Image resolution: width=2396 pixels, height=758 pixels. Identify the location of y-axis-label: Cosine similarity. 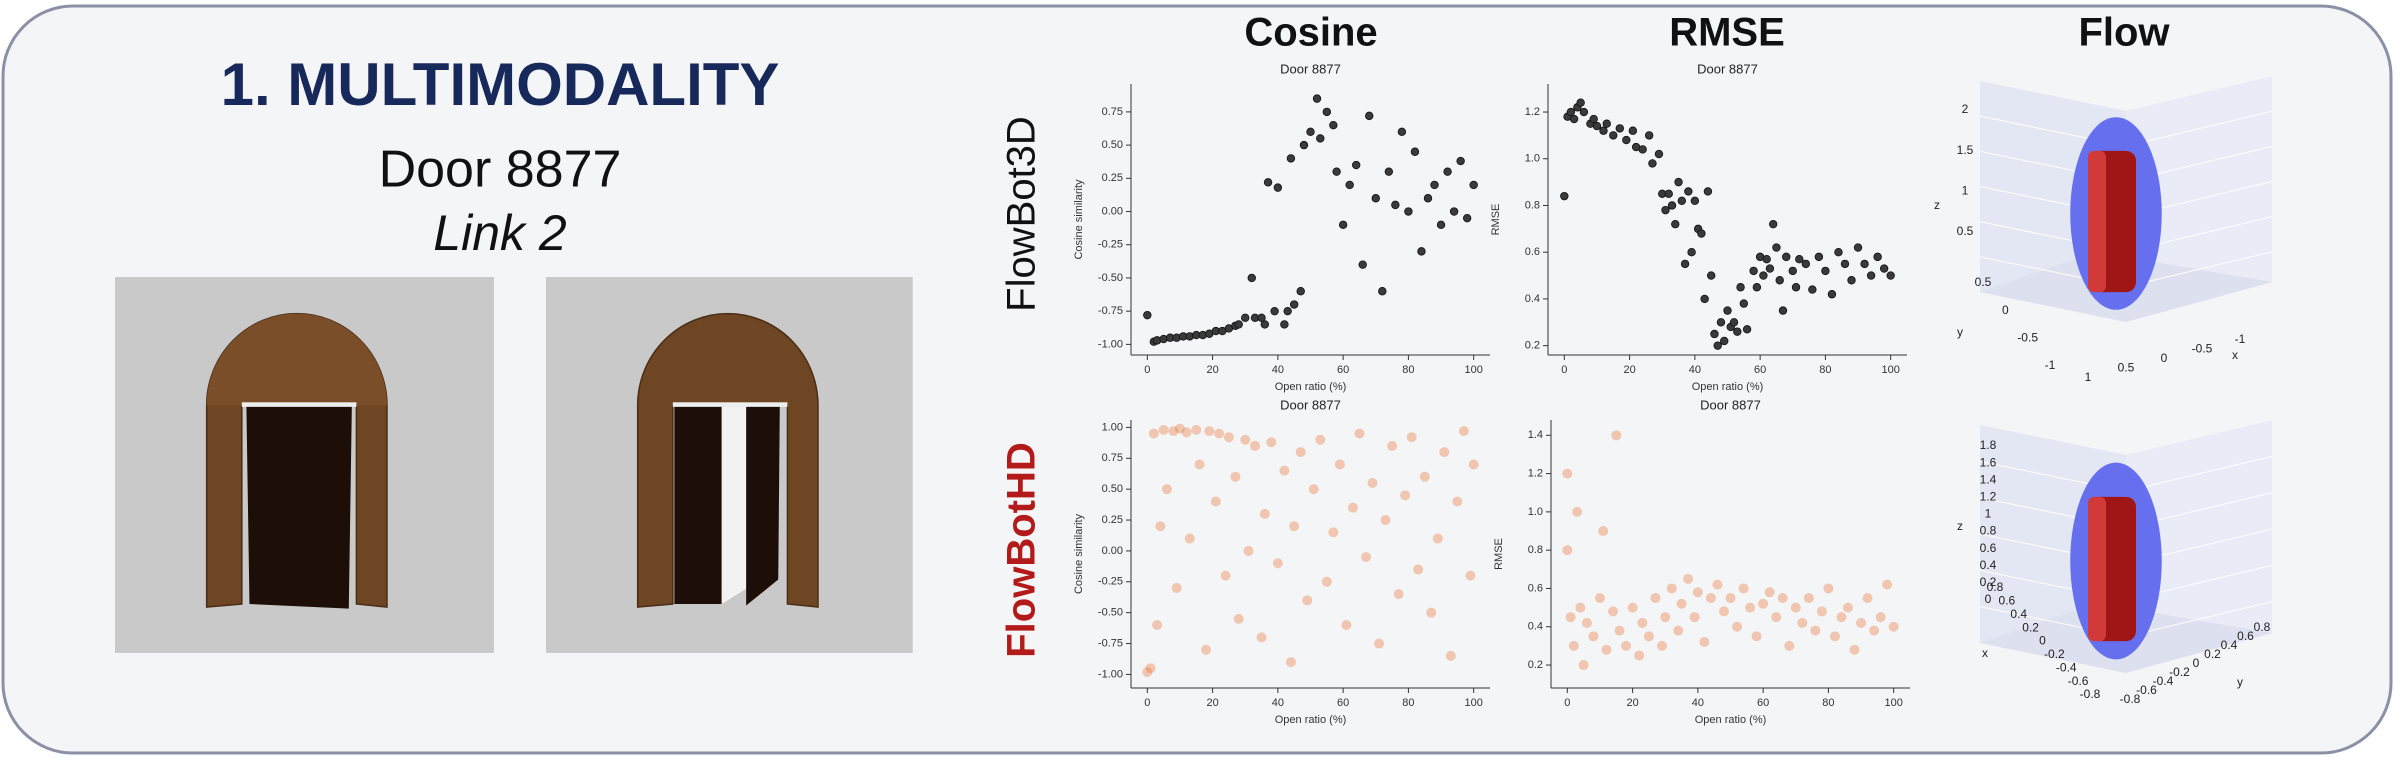
(1079, 219).